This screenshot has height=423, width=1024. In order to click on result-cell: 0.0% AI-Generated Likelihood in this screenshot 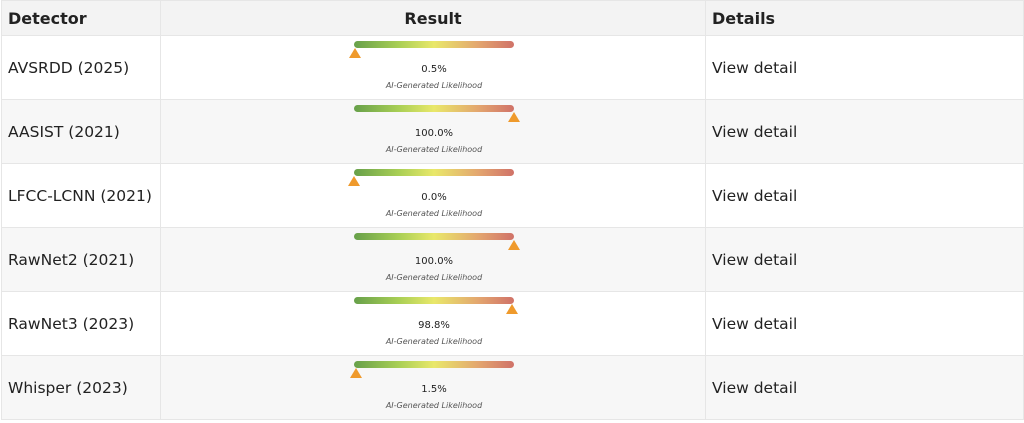, I will do `click(433, 195)`.